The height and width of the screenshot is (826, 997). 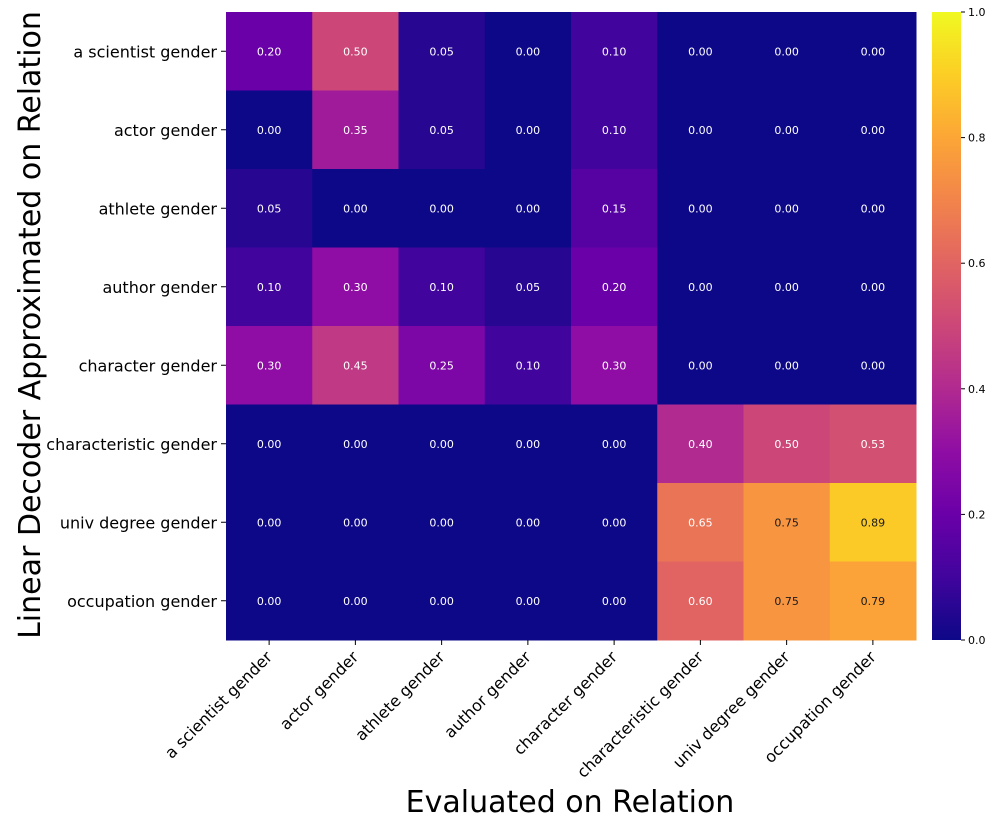 What do you see at coordinates (269, 365) in the screenshot?
I see `cell-value-label: 0.30` at bounding box center [269, 365].